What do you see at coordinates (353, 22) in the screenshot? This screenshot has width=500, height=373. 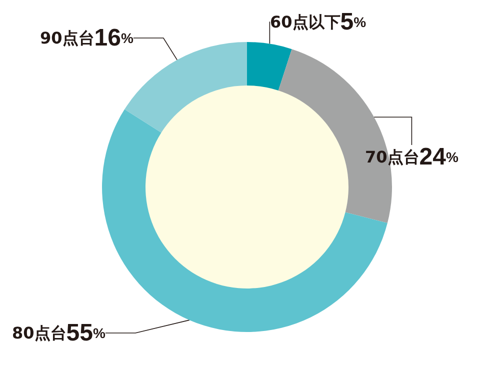 I see `data-label: 5%` at bounding box center [353, 22].